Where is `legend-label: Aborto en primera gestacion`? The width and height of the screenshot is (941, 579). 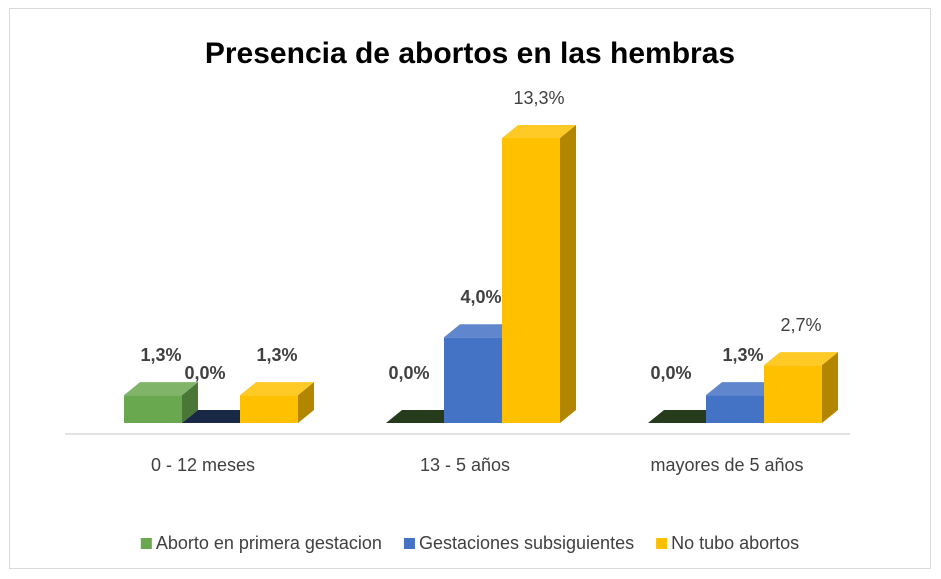
legend-label: Aborto en primera gestacion is located at coordinates (269, 543).